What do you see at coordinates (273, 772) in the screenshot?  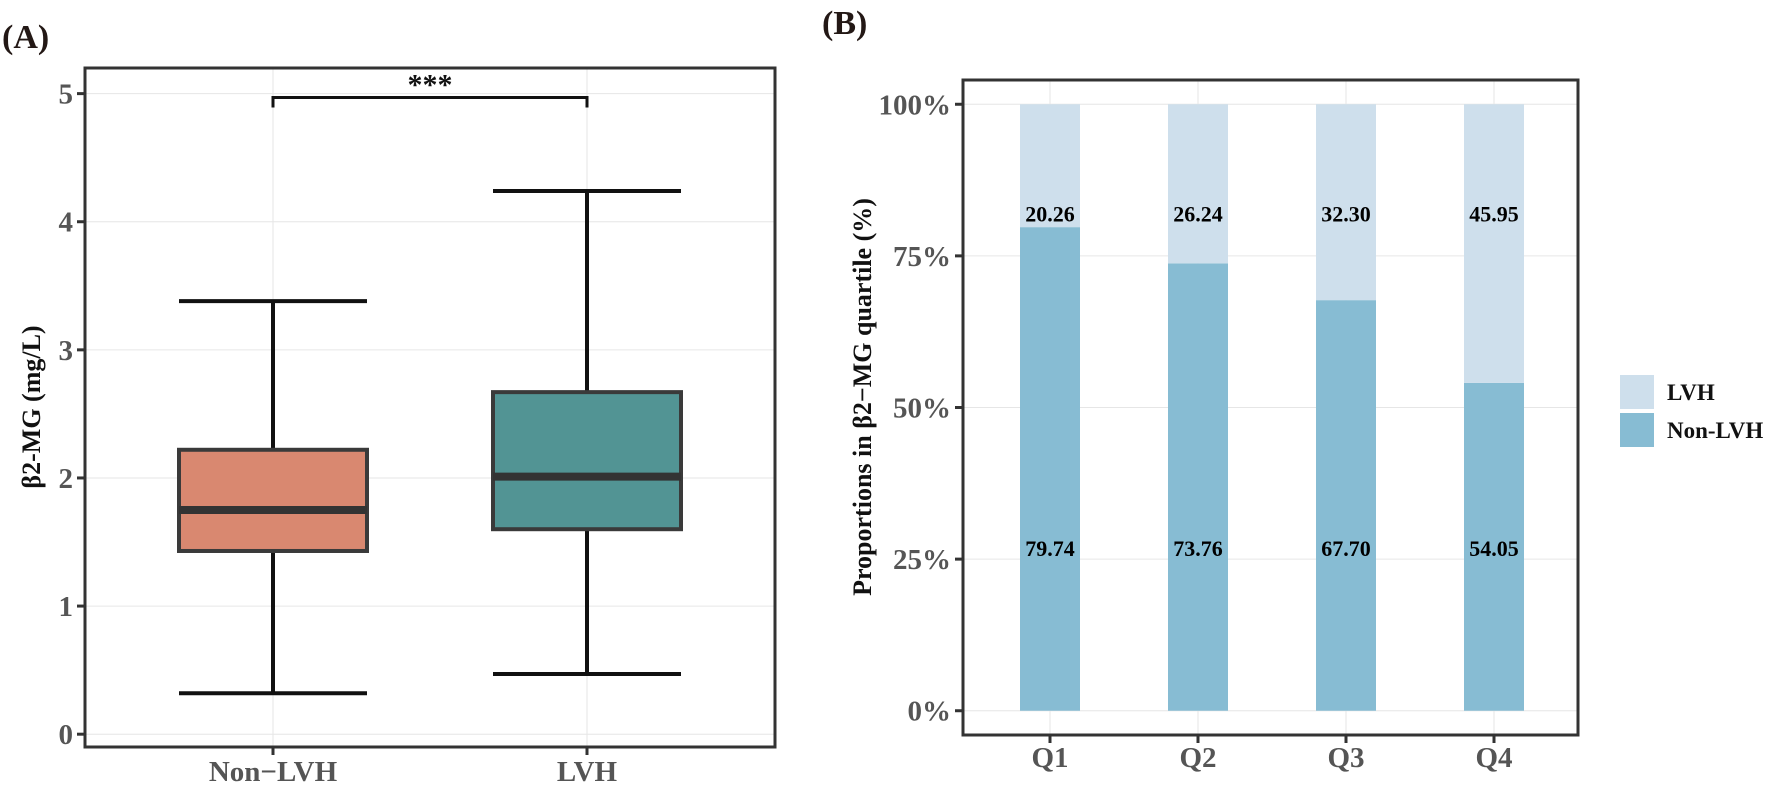 I see `panel-a-x-tick-label: Non−LVH` at bounding box center [273, 772].